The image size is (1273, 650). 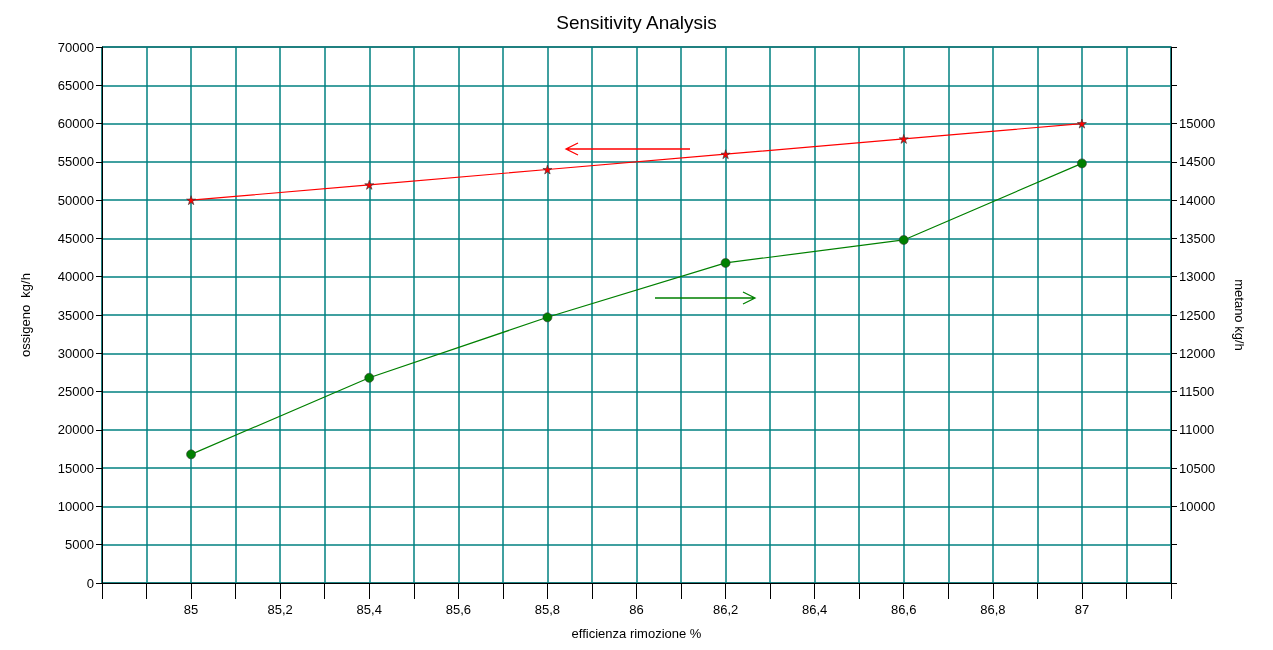 What do you see at coordinates (90, 583) in the screenshot?
I see `y-tick-label: 0` at bounding box center [90, 583].